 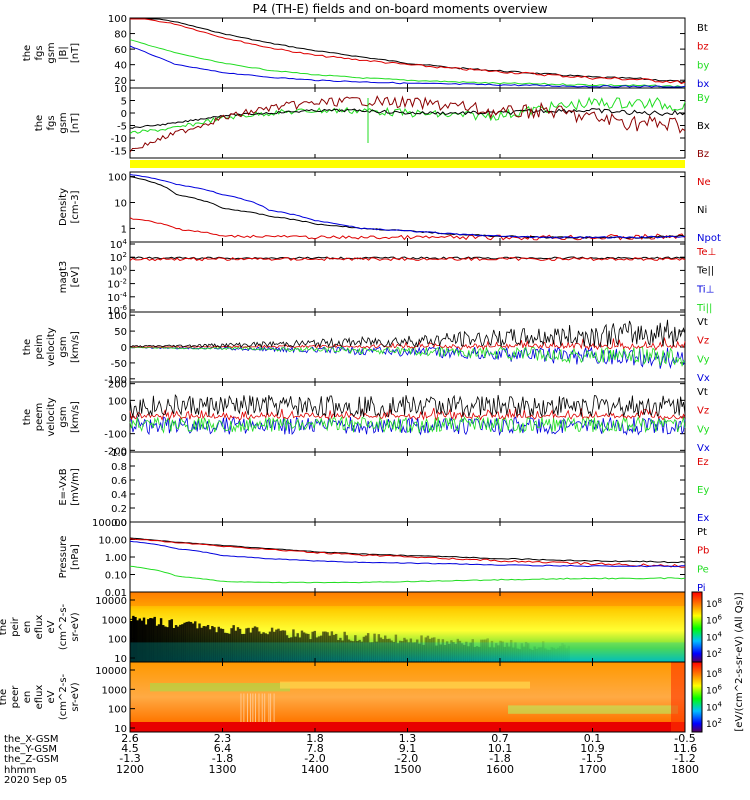 What do you see at coordinates (703, 84) in the screenshot?
I see `legend-bx: bx` at bounding box center [703, 84].